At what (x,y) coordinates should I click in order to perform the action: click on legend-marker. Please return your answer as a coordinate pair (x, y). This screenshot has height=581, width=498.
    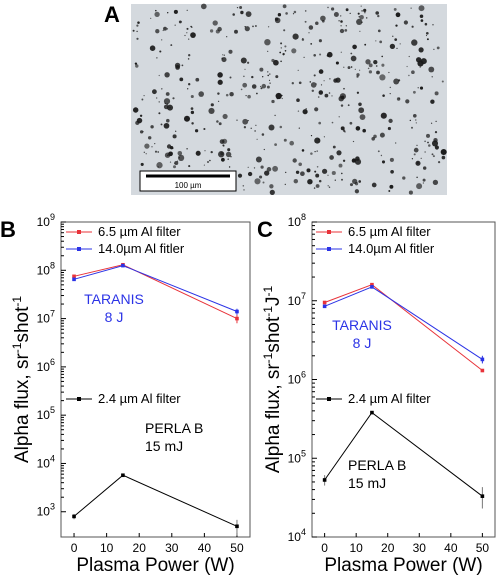
    Looking at the image, I should click on (329, 249).